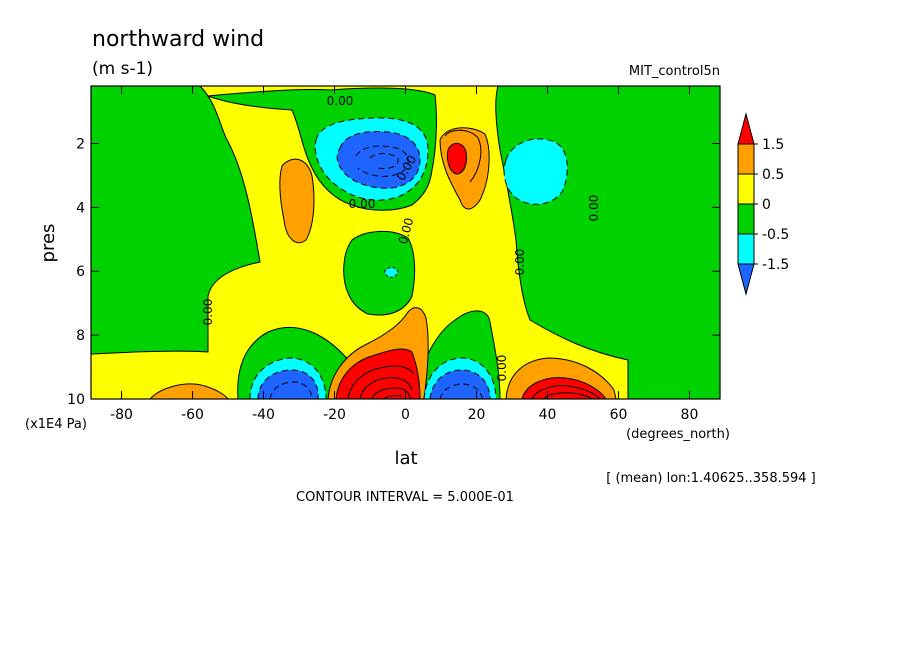 This screenshot has width=904, height=654. I want to click on y-tick-label: 8, so click(80, 336).